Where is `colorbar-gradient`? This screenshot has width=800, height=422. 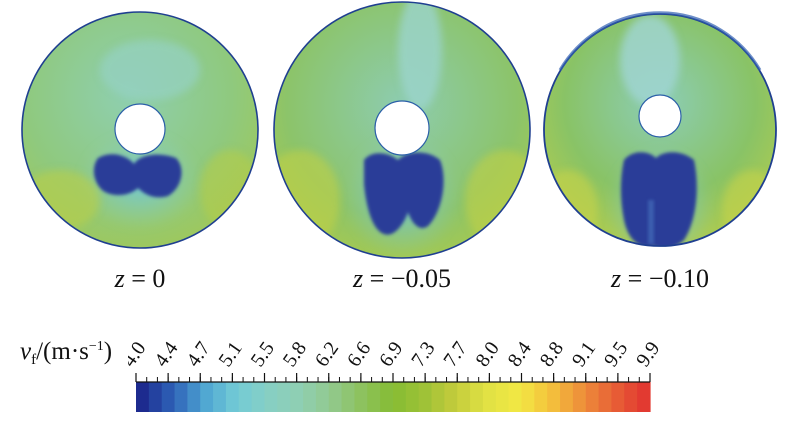
colorbar-gradient is located at coordinates (393, 397).